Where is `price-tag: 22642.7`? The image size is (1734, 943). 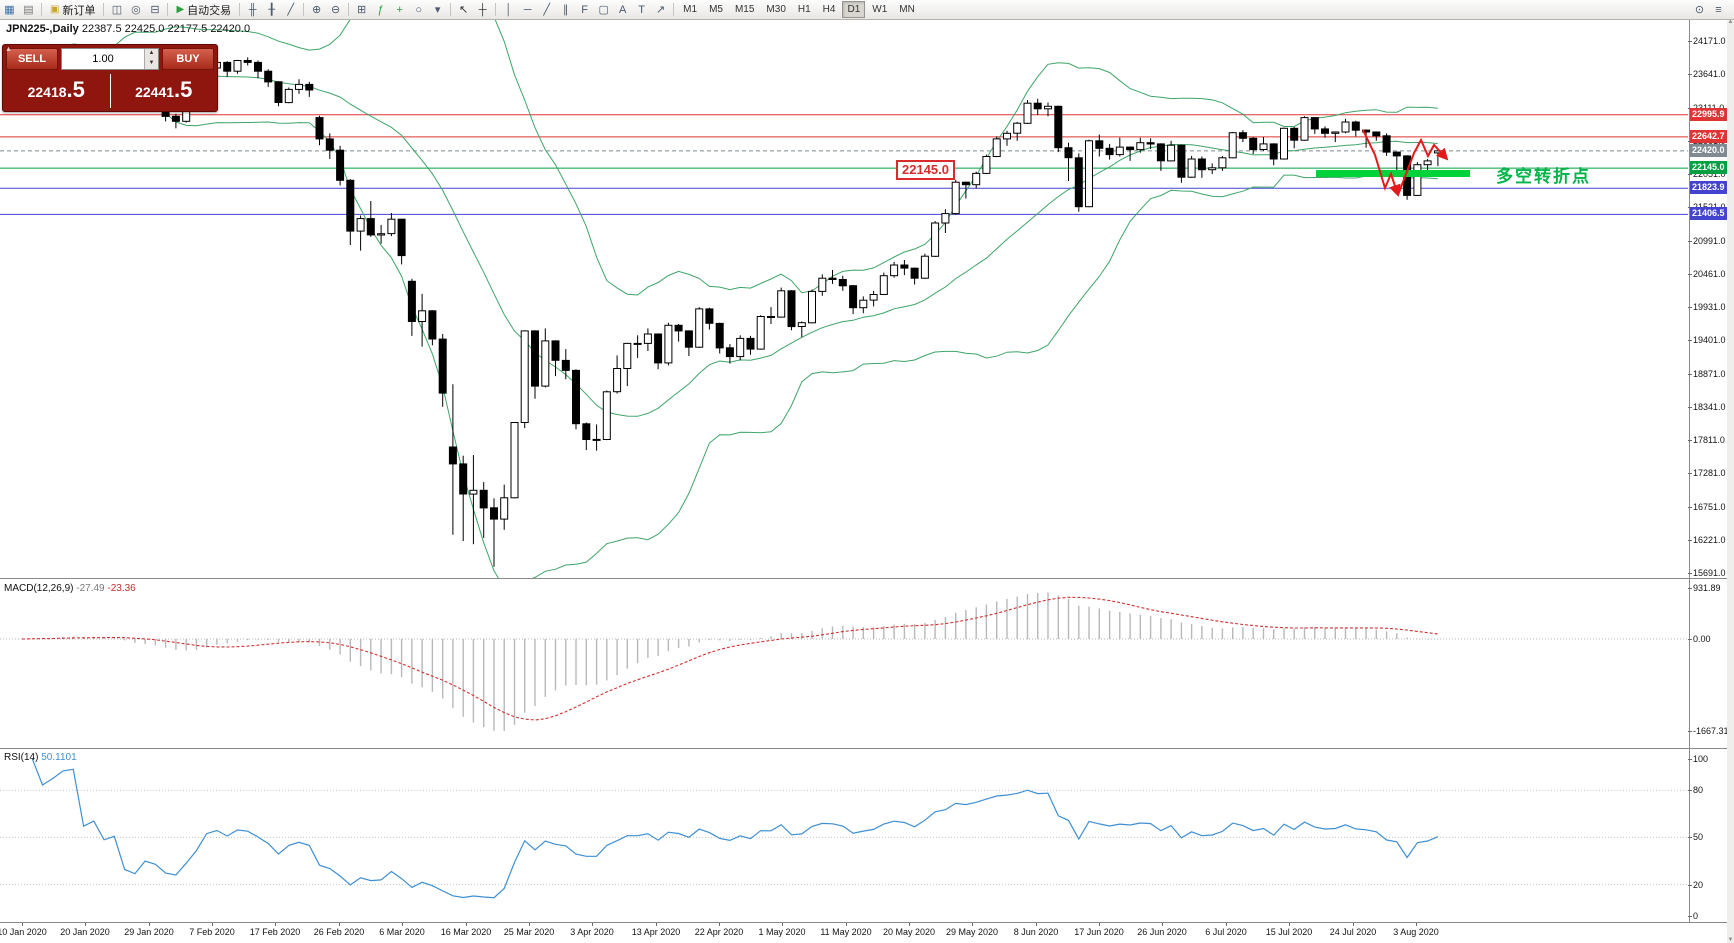
price-tag: 22642.7 is located at coordinates (1711, 136).